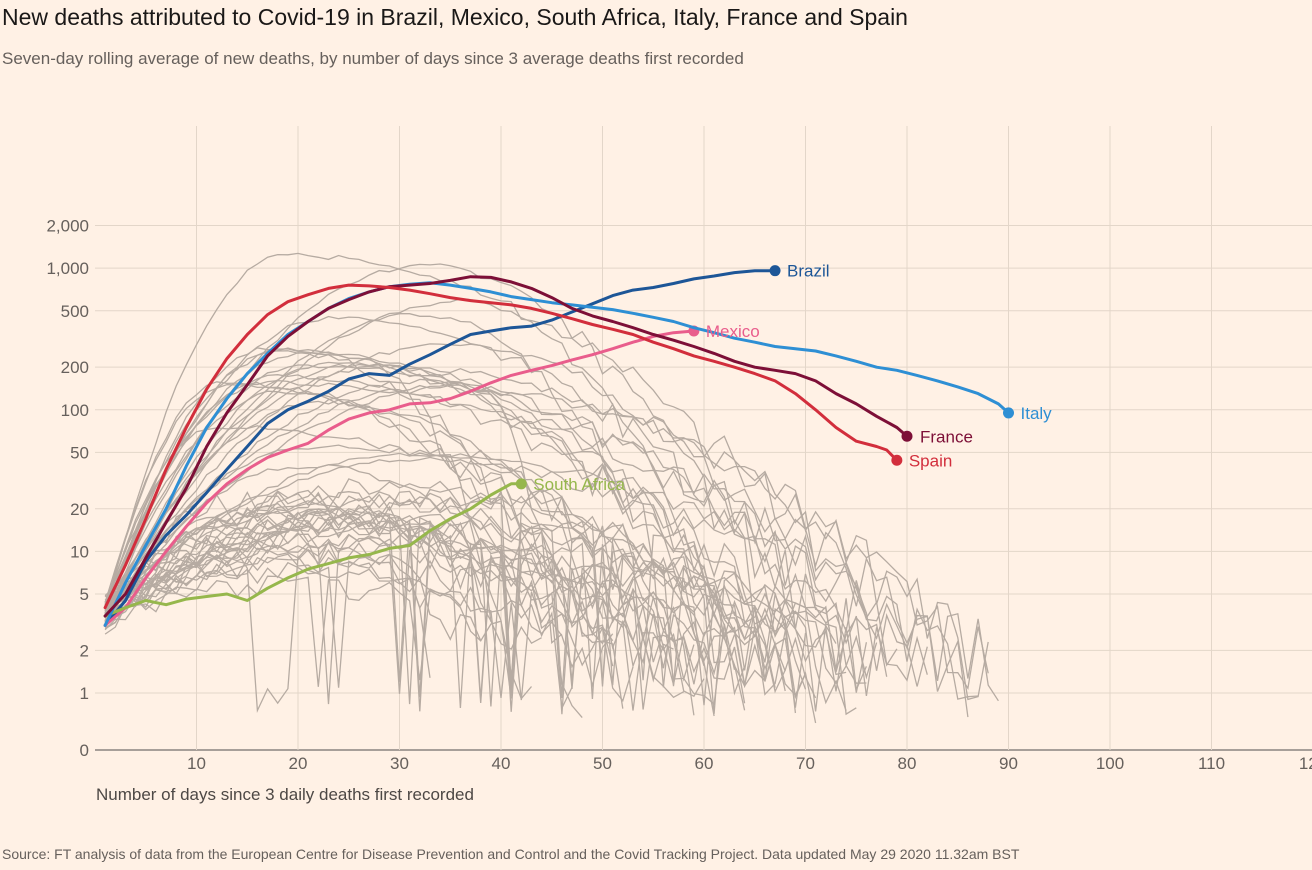  What do you see at coordinates (907, 763) in the screenshot?
I see `x-tick-label: 80` at bounding box center [907, 763].